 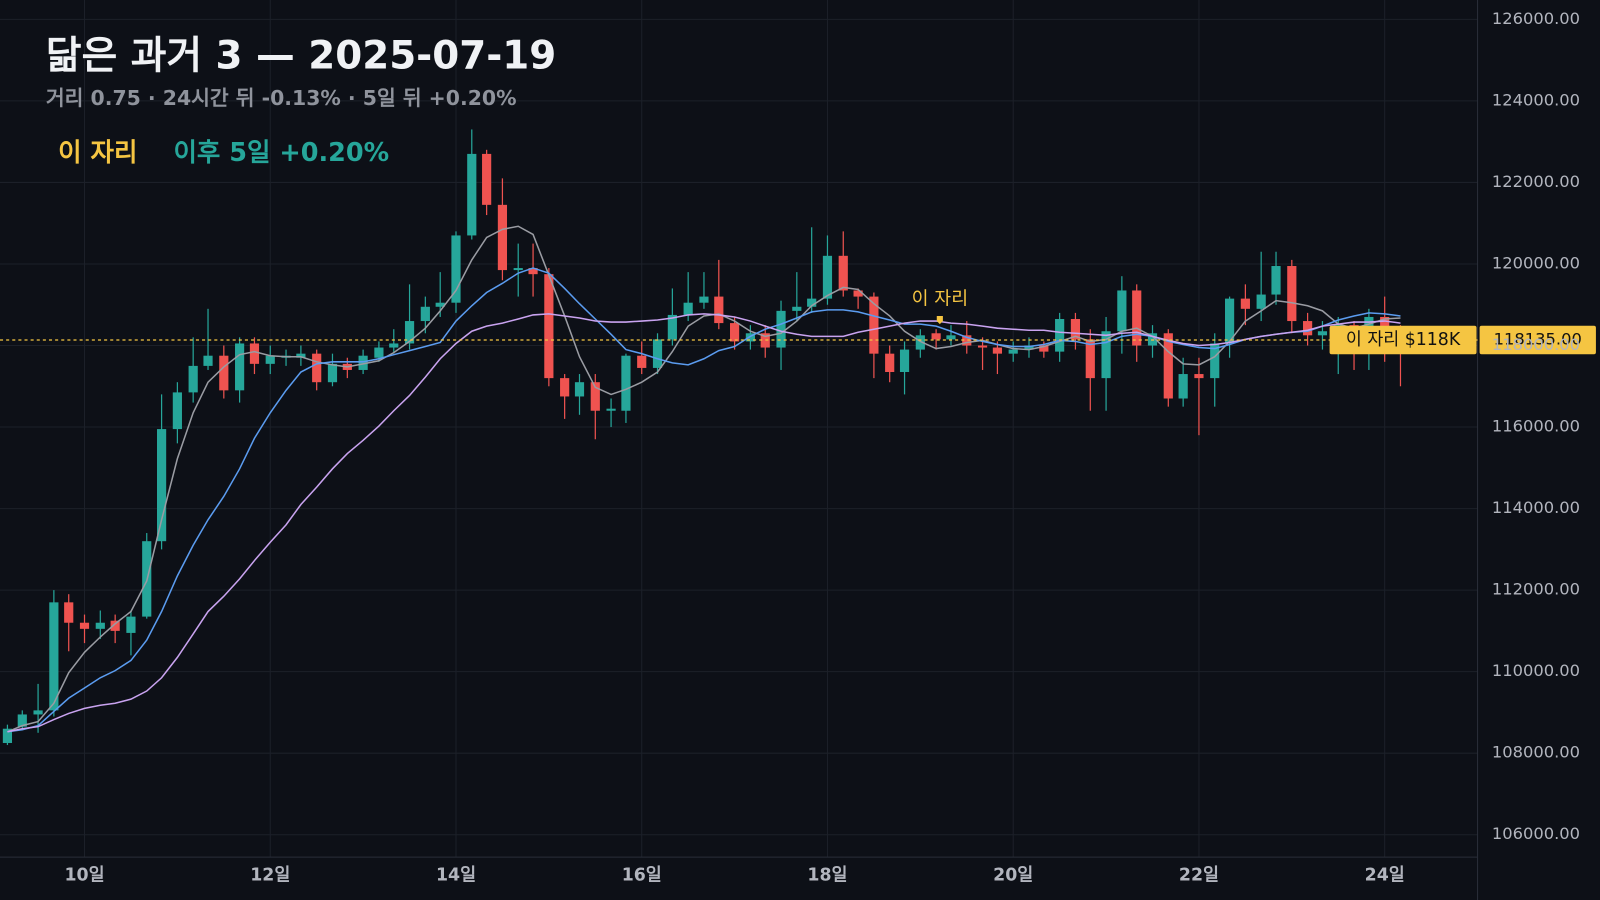 I want to click on legend-label: 이후 5일 +0.20%, so click(x=281, y=153).